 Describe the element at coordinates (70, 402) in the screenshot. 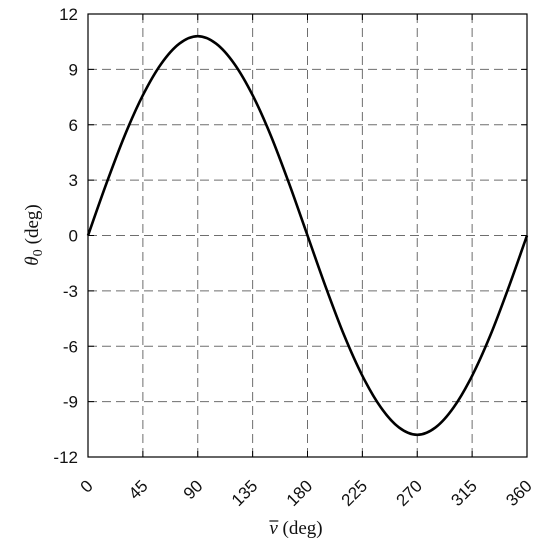

I see `y-tick-label: -9` at that location.